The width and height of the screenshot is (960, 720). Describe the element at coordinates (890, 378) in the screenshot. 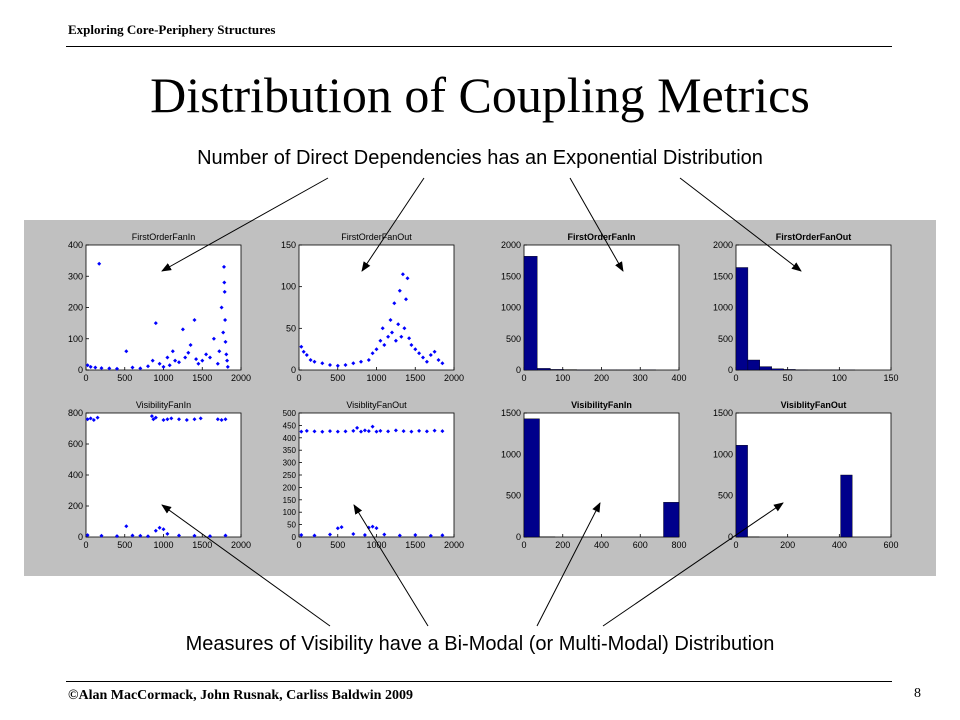

I see `x-tick-label: 150` at that location.